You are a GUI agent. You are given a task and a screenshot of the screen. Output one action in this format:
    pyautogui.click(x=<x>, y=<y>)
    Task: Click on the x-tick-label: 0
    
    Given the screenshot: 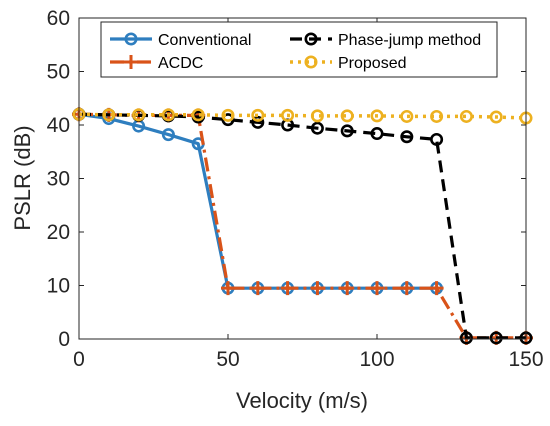 What is the action you would take?
    pyautogui.click(x=79, y=359)
    